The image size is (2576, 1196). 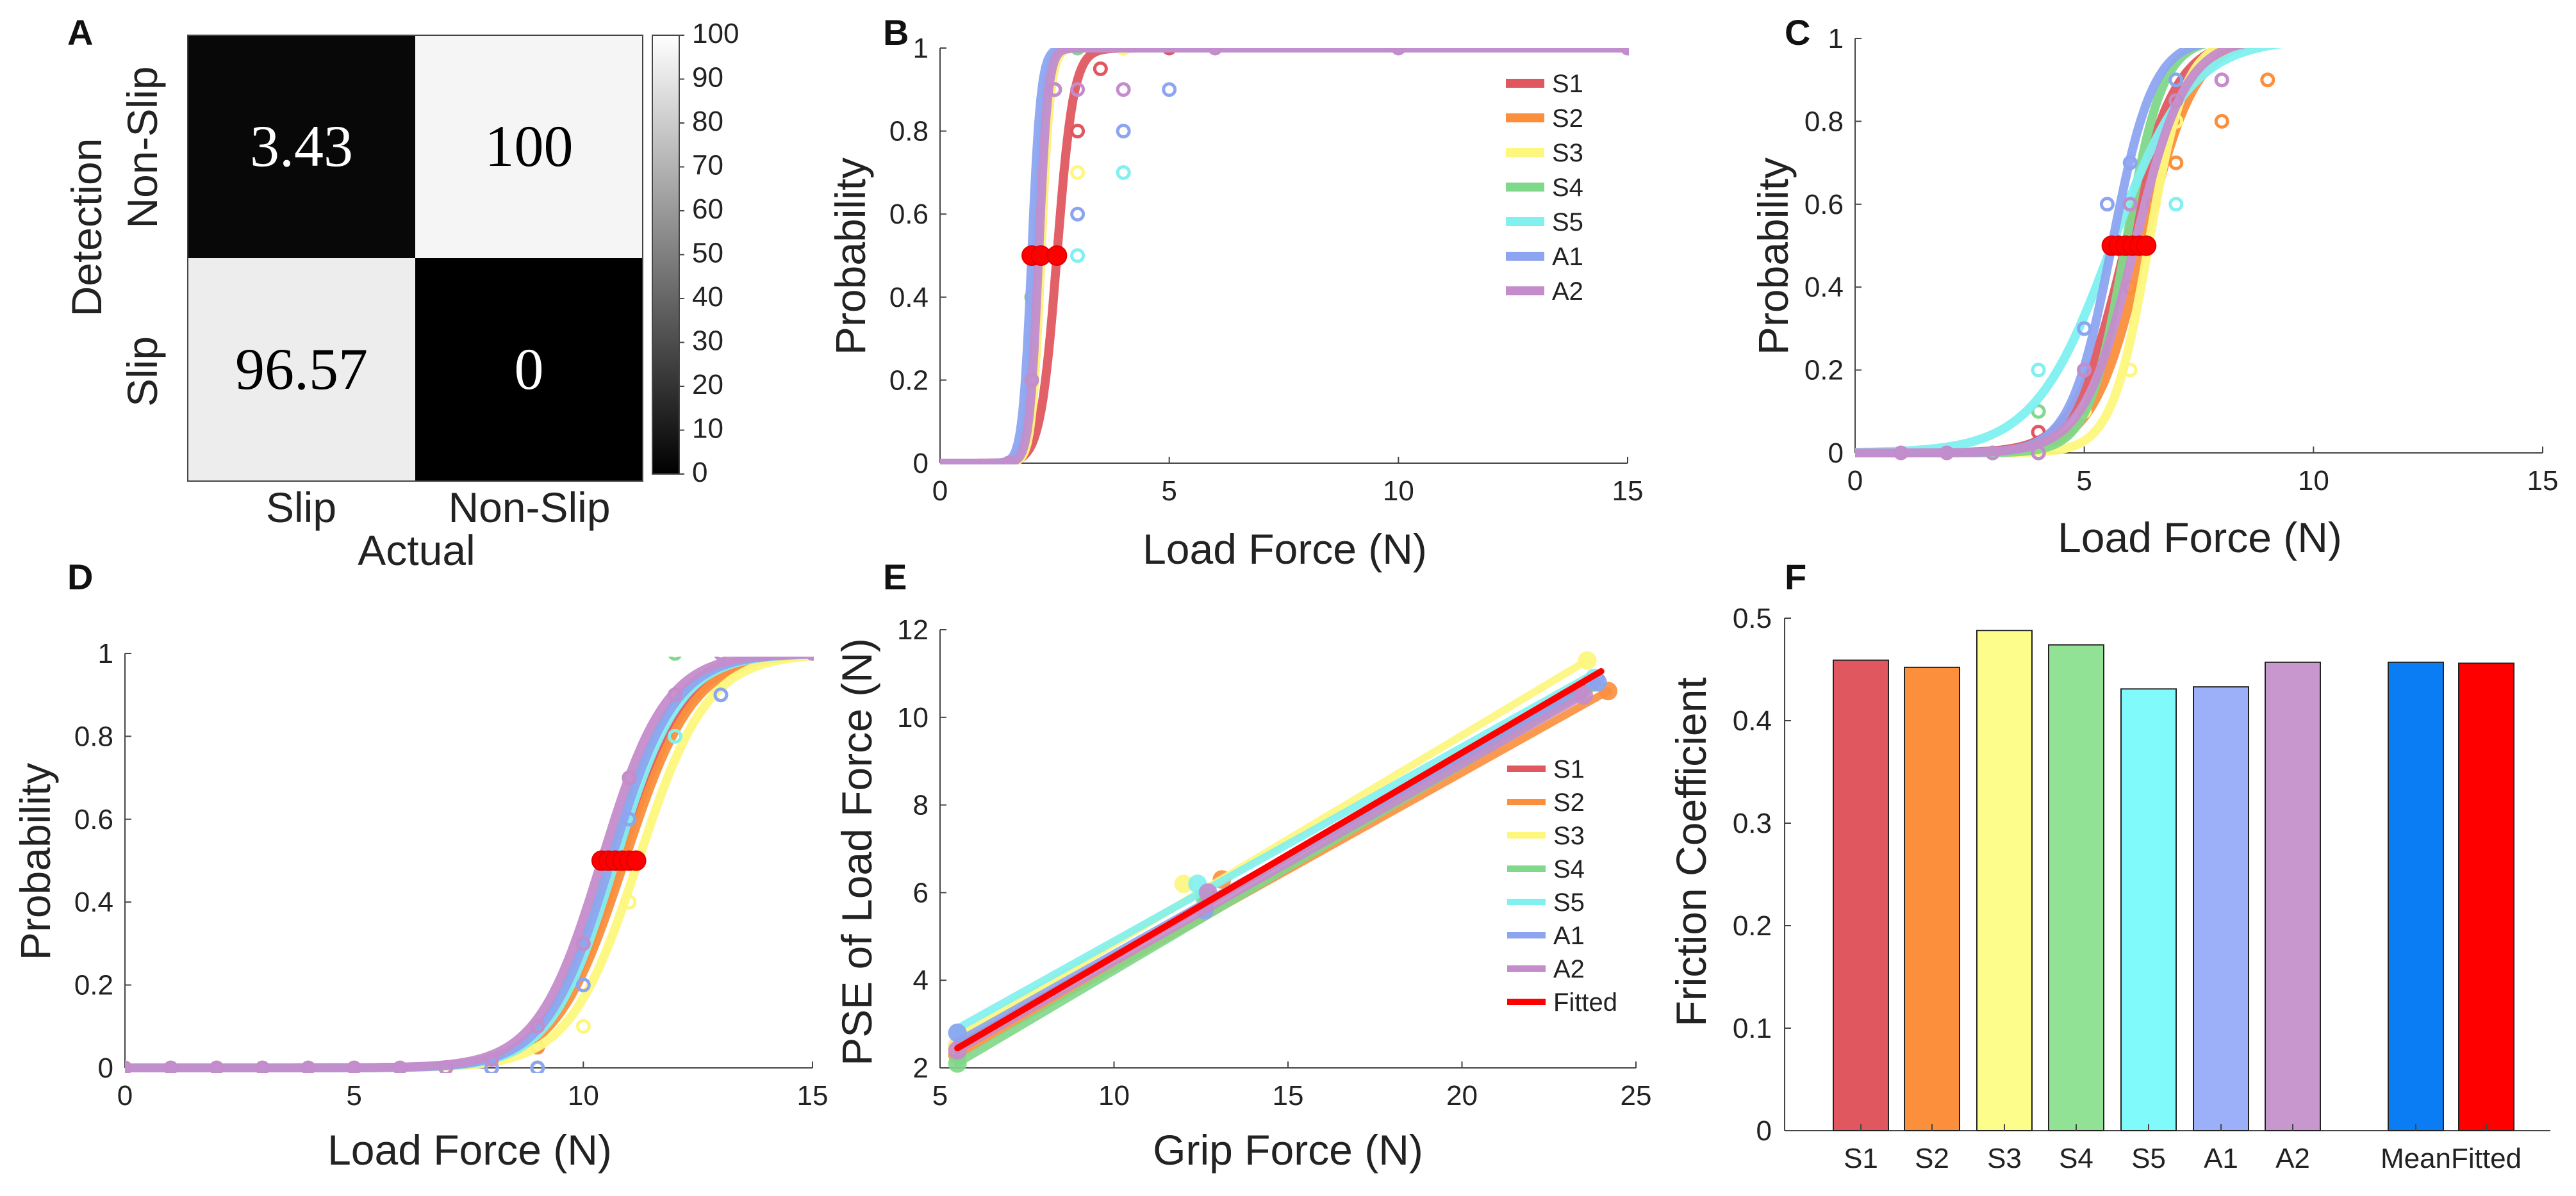 I want to click on colorbar-tick-label: 40, so click(x=707, y=297).